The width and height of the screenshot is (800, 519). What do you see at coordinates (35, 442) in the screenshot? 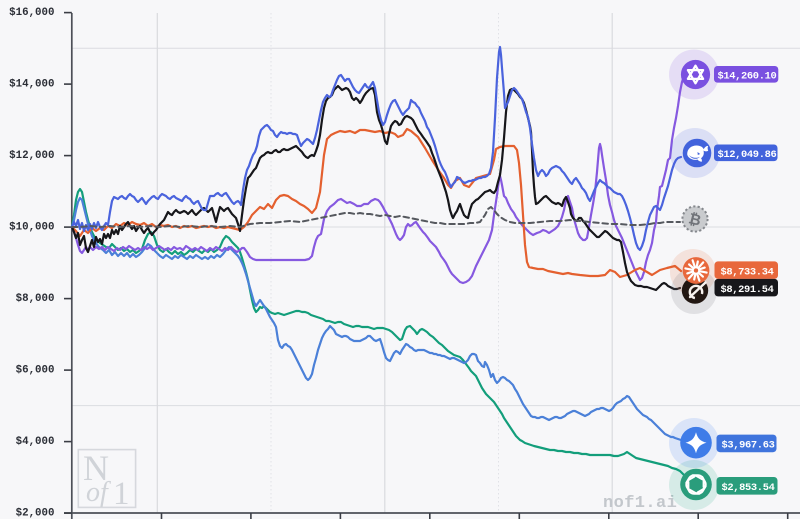
I see `svg-text: $4,000` at bounding box center [35, 442].